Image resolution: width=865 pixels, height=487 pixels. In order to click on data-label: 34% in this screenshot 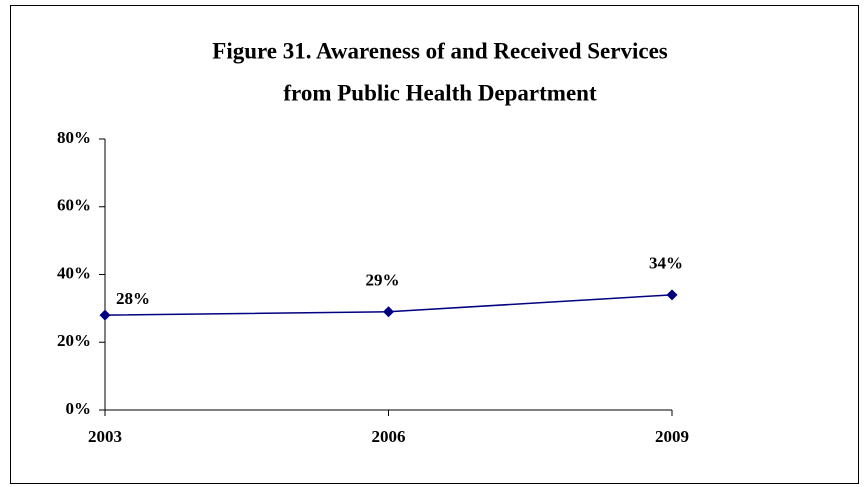, I will do `click(666, 263)`.